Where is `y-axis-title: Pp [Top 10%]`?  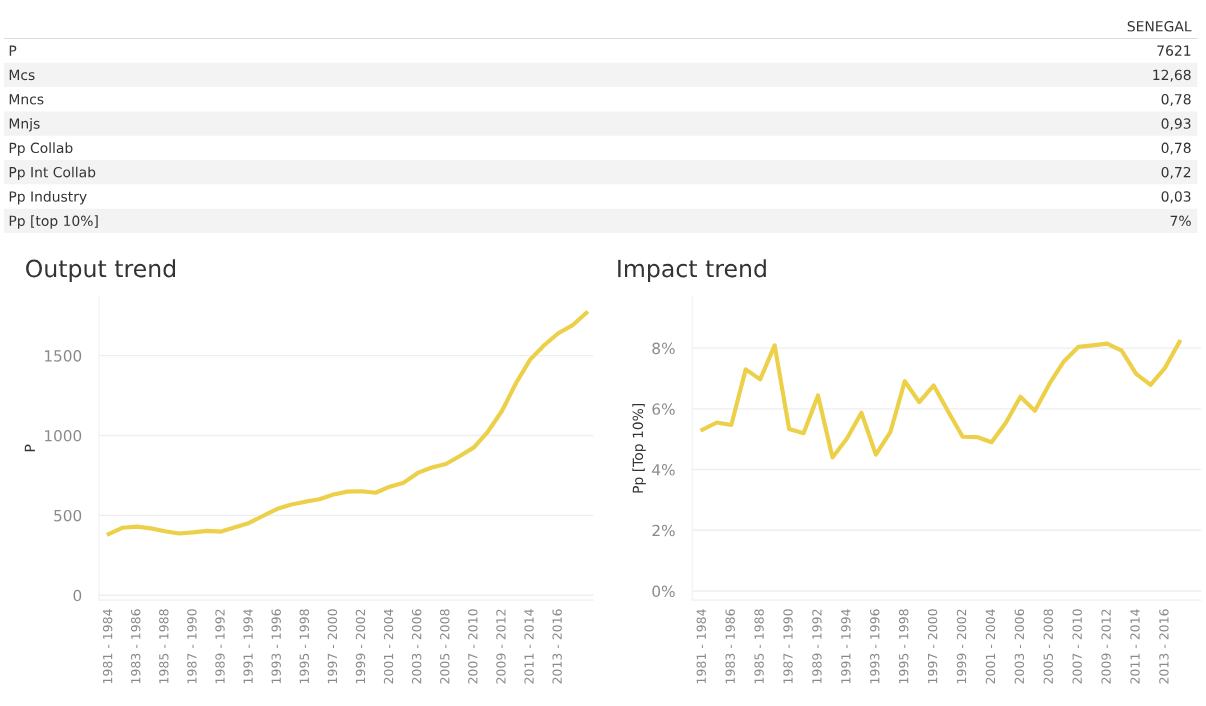
y-axis-title: Pp [Top 10%] is located at coordinates (639, 448).